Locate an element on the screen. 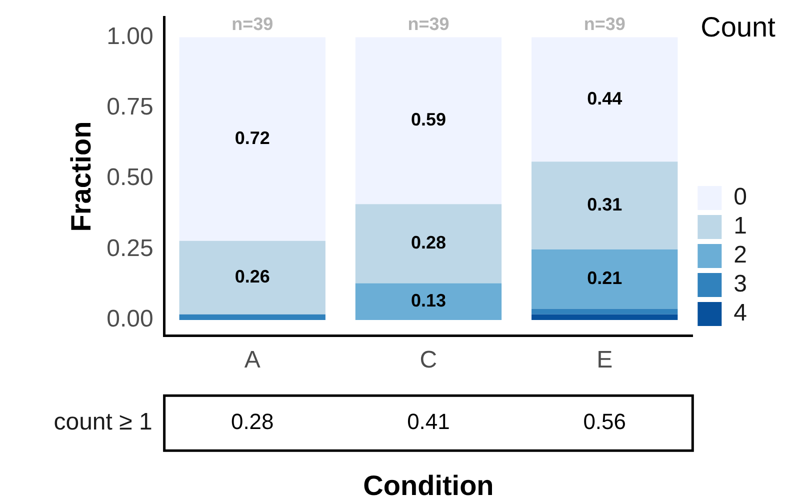 This screenshot has height=504, width=797. x-tick-label: E is located at coordinates (604, 360).